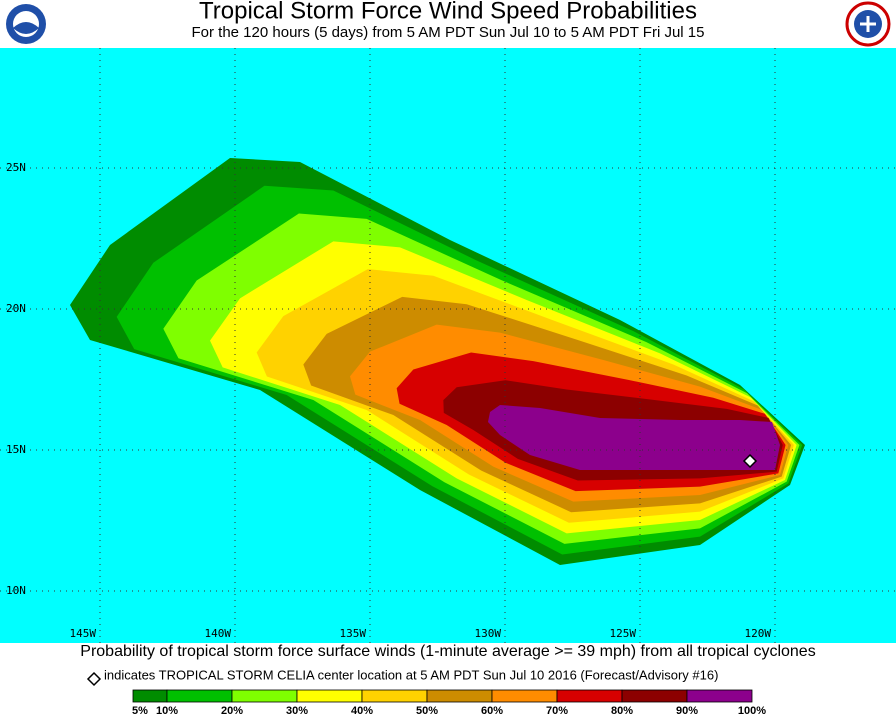  Describe the element at coordinates (758, 633) in the screenshot. I see `longitude-label: 120W` at that location.